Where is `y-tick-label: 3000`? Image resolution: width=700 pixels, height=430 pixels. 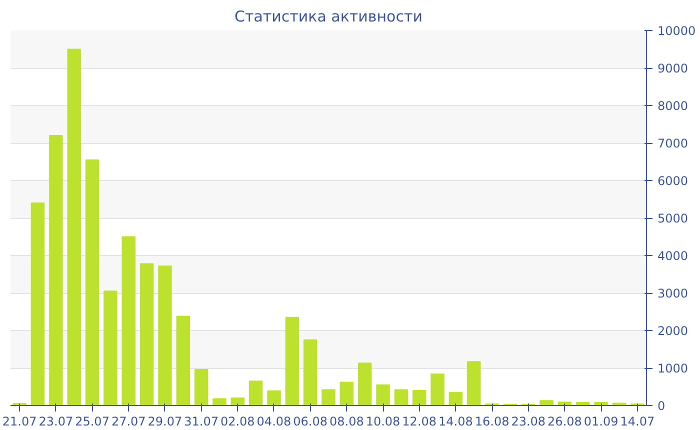 y-tick-label: 3000 is located at coordinates (673, 293).